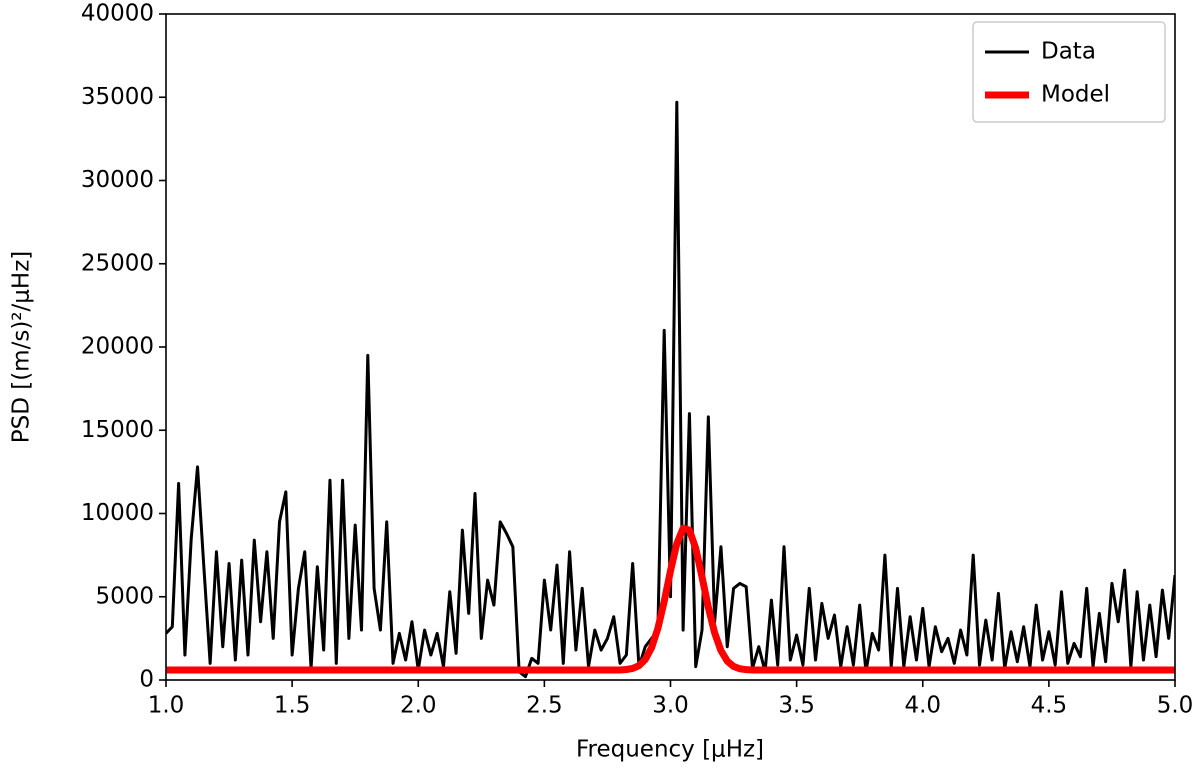 Image resolution: width=1200 pixels, height=776 pixels. Describe the element at coordinates (292, 706) in the screenshot. I see `x-tick-label: 1.5` at that location.